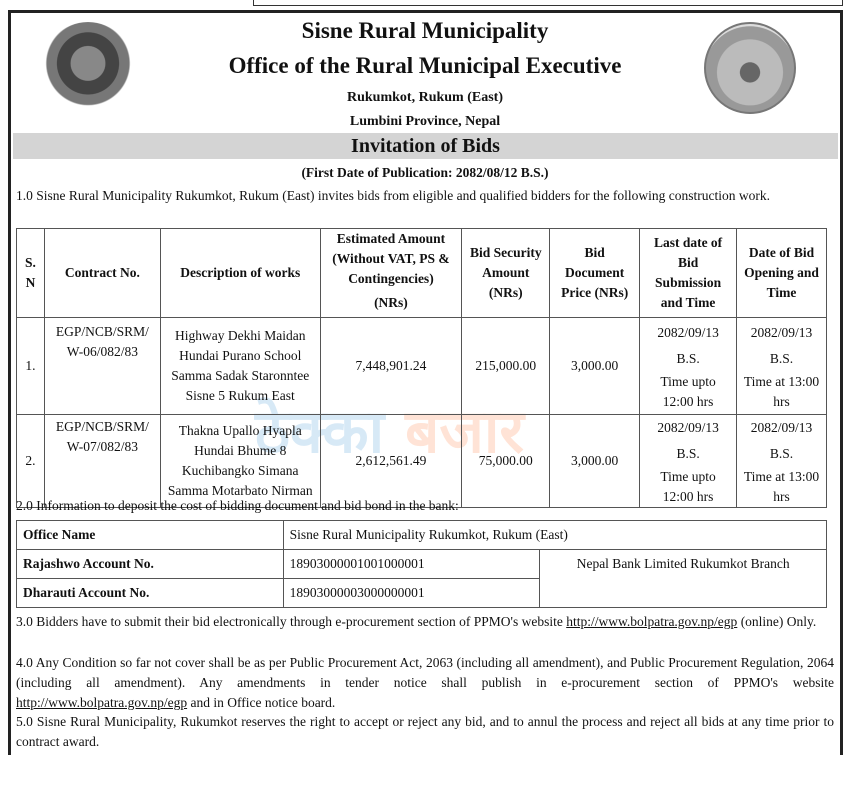  Describe the element at coordinates (261, 702) in the screenshot. I see `clause-4-tail: and in Office notice board.` at that location.